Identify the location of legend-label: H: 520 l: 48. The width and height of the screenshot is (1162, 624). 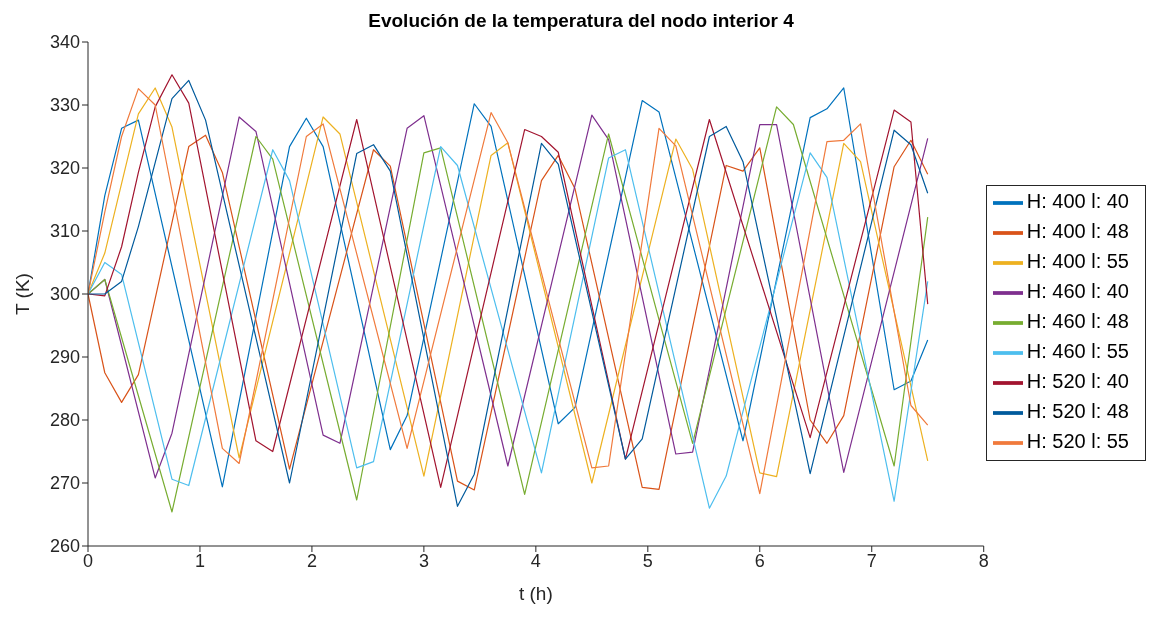
(1077, 411).